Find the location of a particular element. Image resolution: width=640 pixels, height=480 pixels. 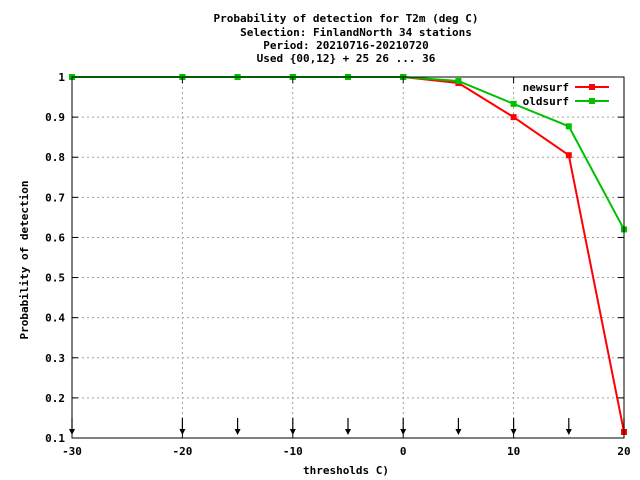

y-tick-label: 0.4 is located at coordinates (55, 318).